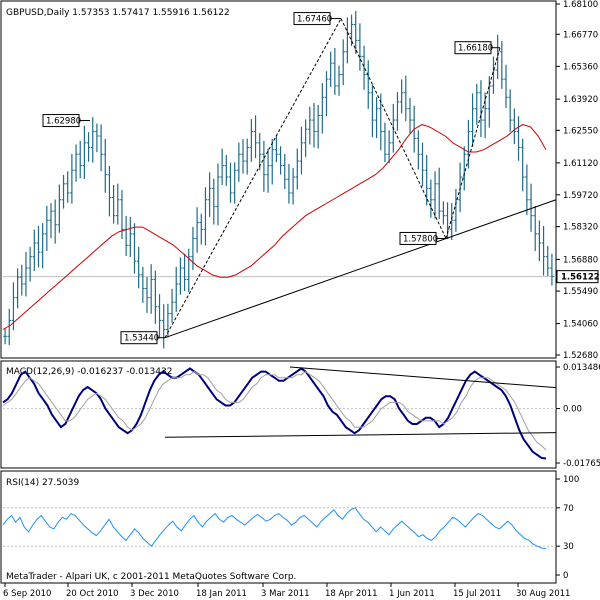 This screenshot has width=600, height=600. Describe the element at coordinates (580, 196) in the screenshot. I see `price-tick-label: 1.59720` at that location.